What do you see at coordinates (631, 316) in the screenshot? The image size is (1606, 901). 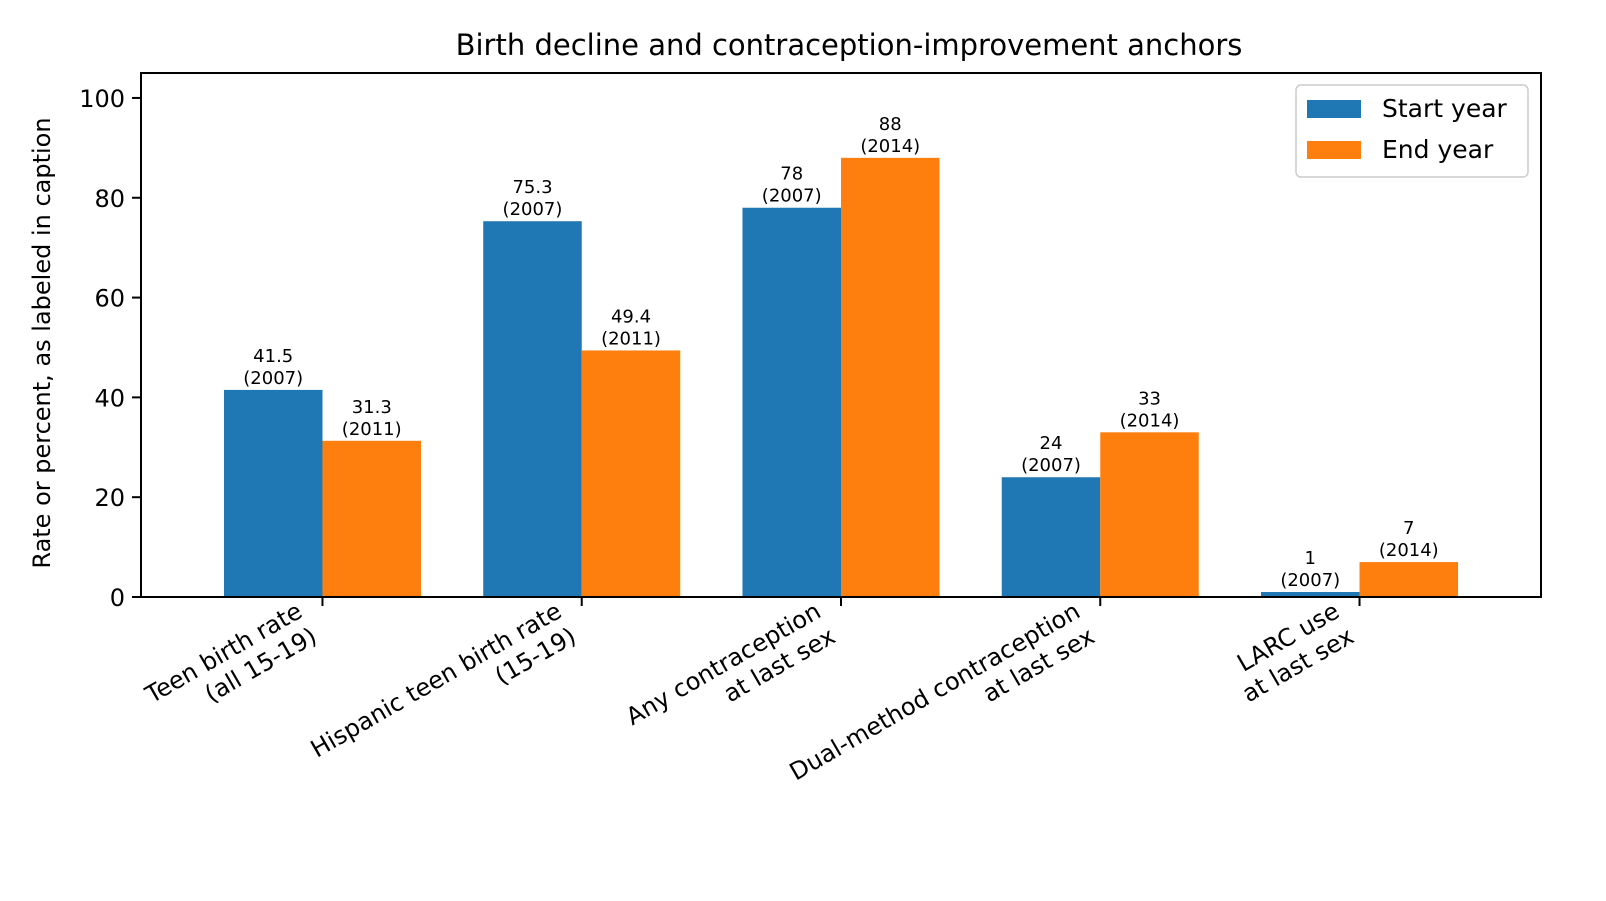 I see `bar-value-label: 49.4` at bounding box center [631, 316].